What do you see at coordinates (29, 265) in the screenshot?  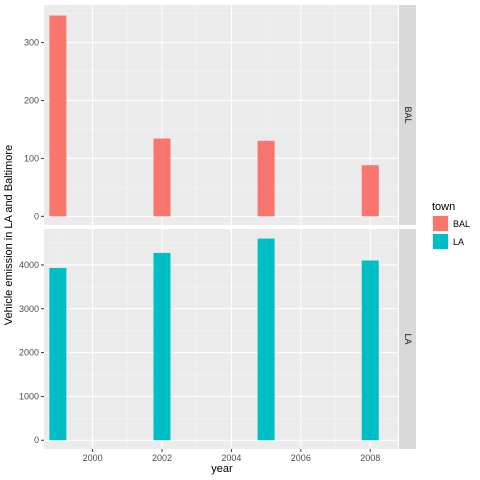 I see `y-tick-label: 4000` at bounding box center [29, 265].